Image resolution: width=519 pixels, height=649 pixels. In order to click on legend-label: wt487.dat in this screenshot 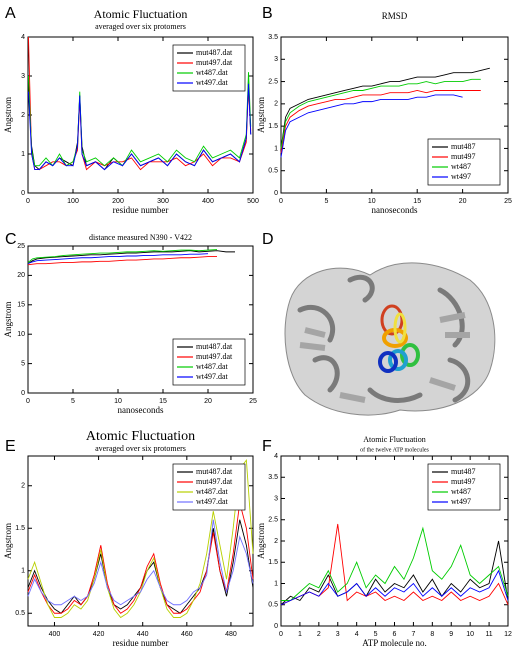, I will do `click(212, 366)`.